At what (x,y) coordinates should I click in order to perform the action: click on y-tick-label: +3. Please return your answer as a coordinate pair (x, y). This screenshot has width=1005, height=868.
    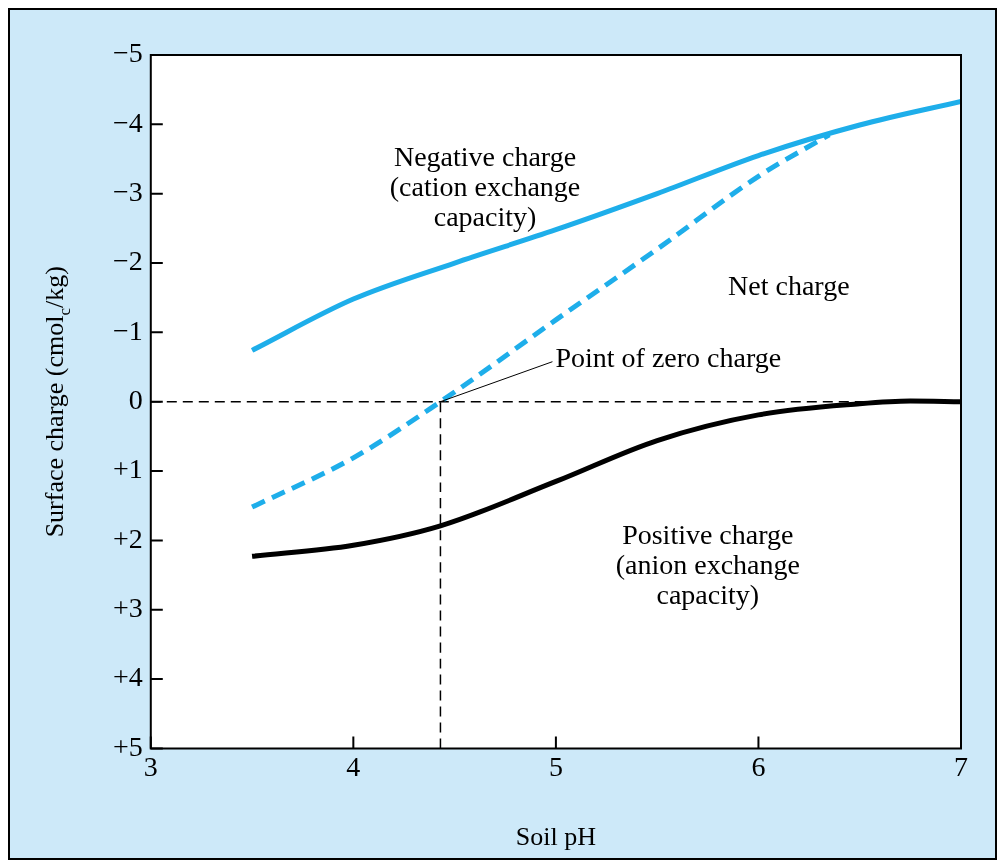
    Looking at the image, I should click on (127, 608).